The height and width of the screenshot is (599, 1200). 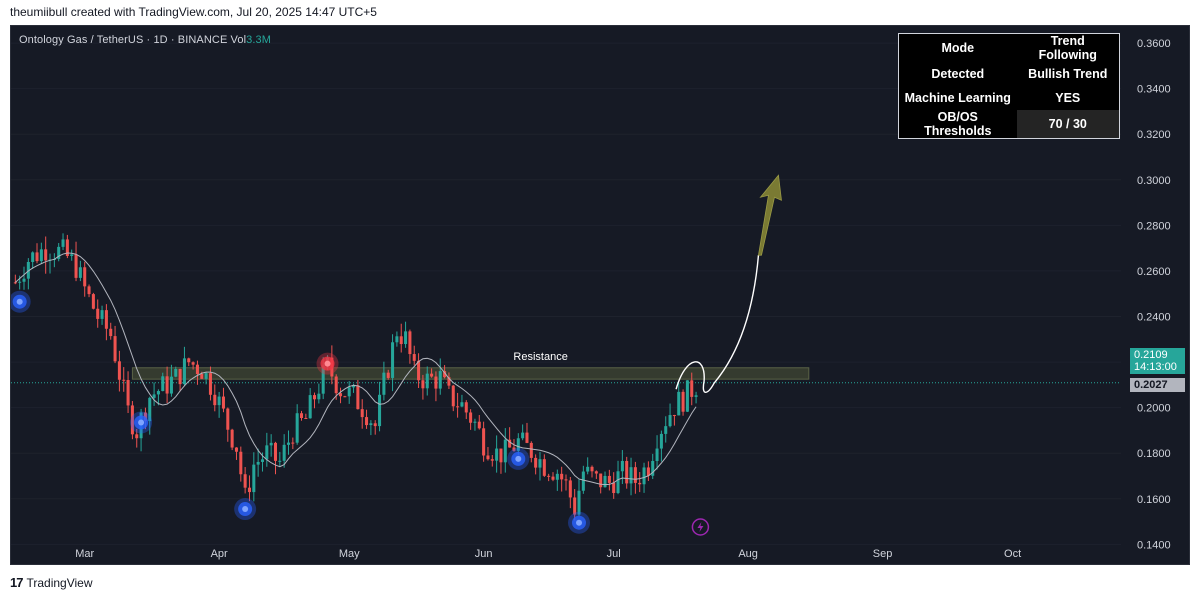 I want to click on x-tick-label: May, so click(x=349, y=554).